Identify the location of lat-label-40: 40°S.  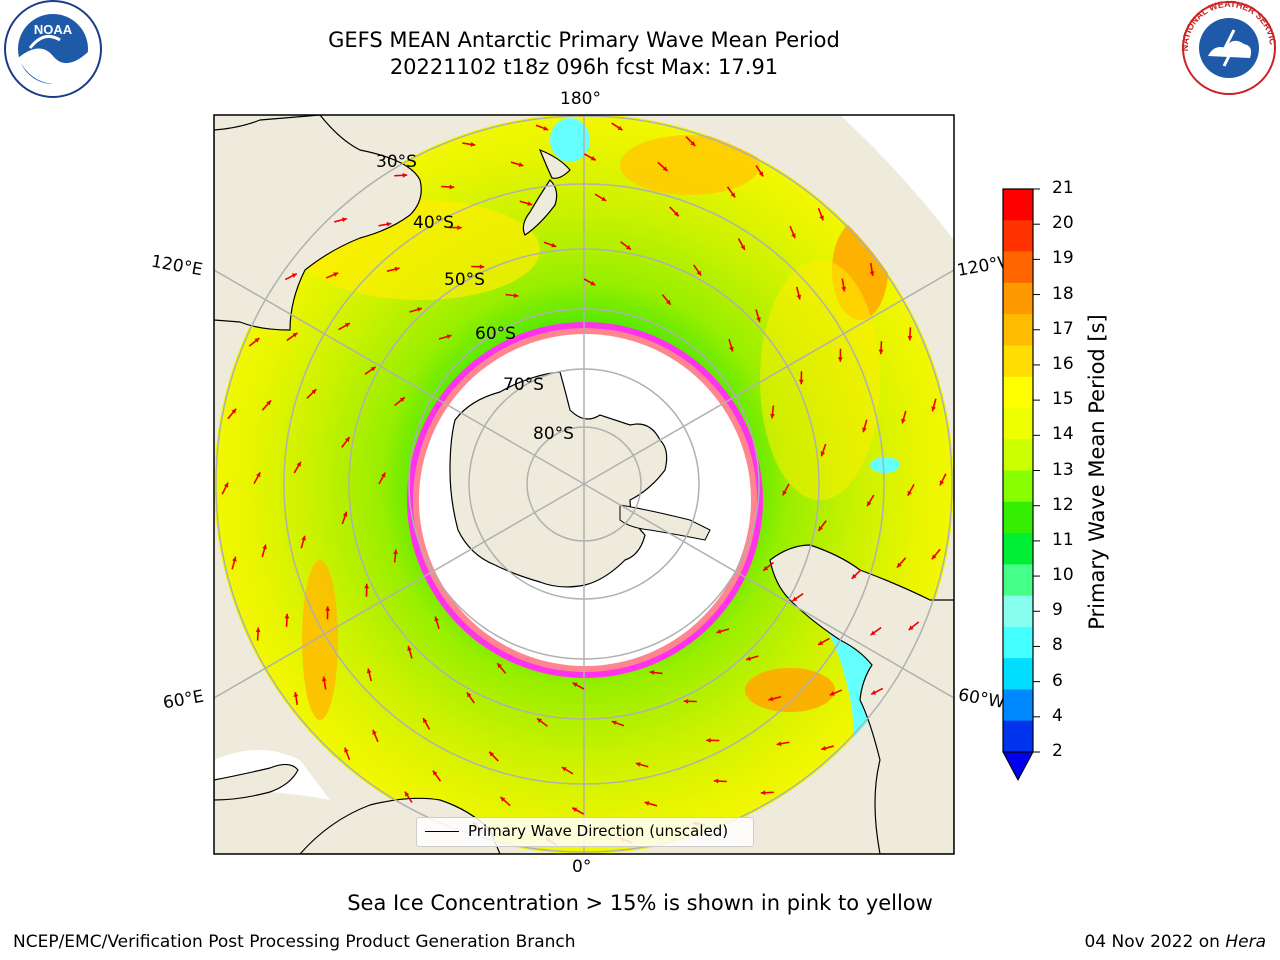
(433, 223).